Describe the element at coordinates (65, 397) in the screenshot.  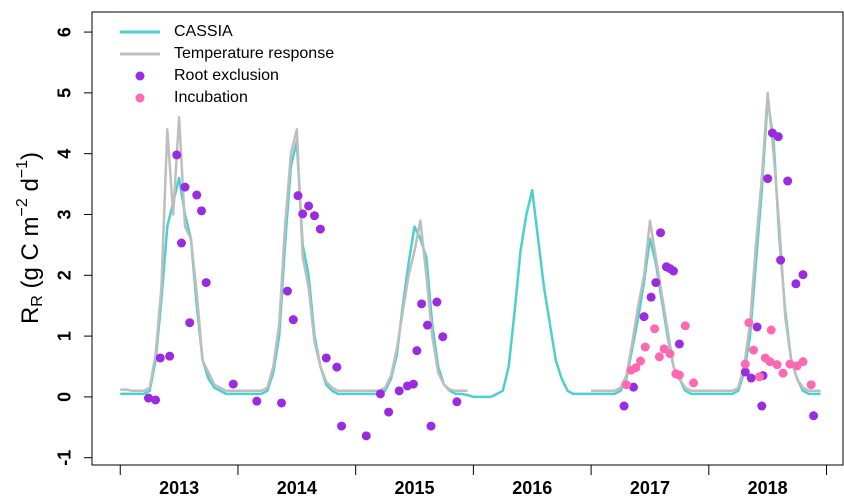
I see `y-tick-label: 0` at that location.